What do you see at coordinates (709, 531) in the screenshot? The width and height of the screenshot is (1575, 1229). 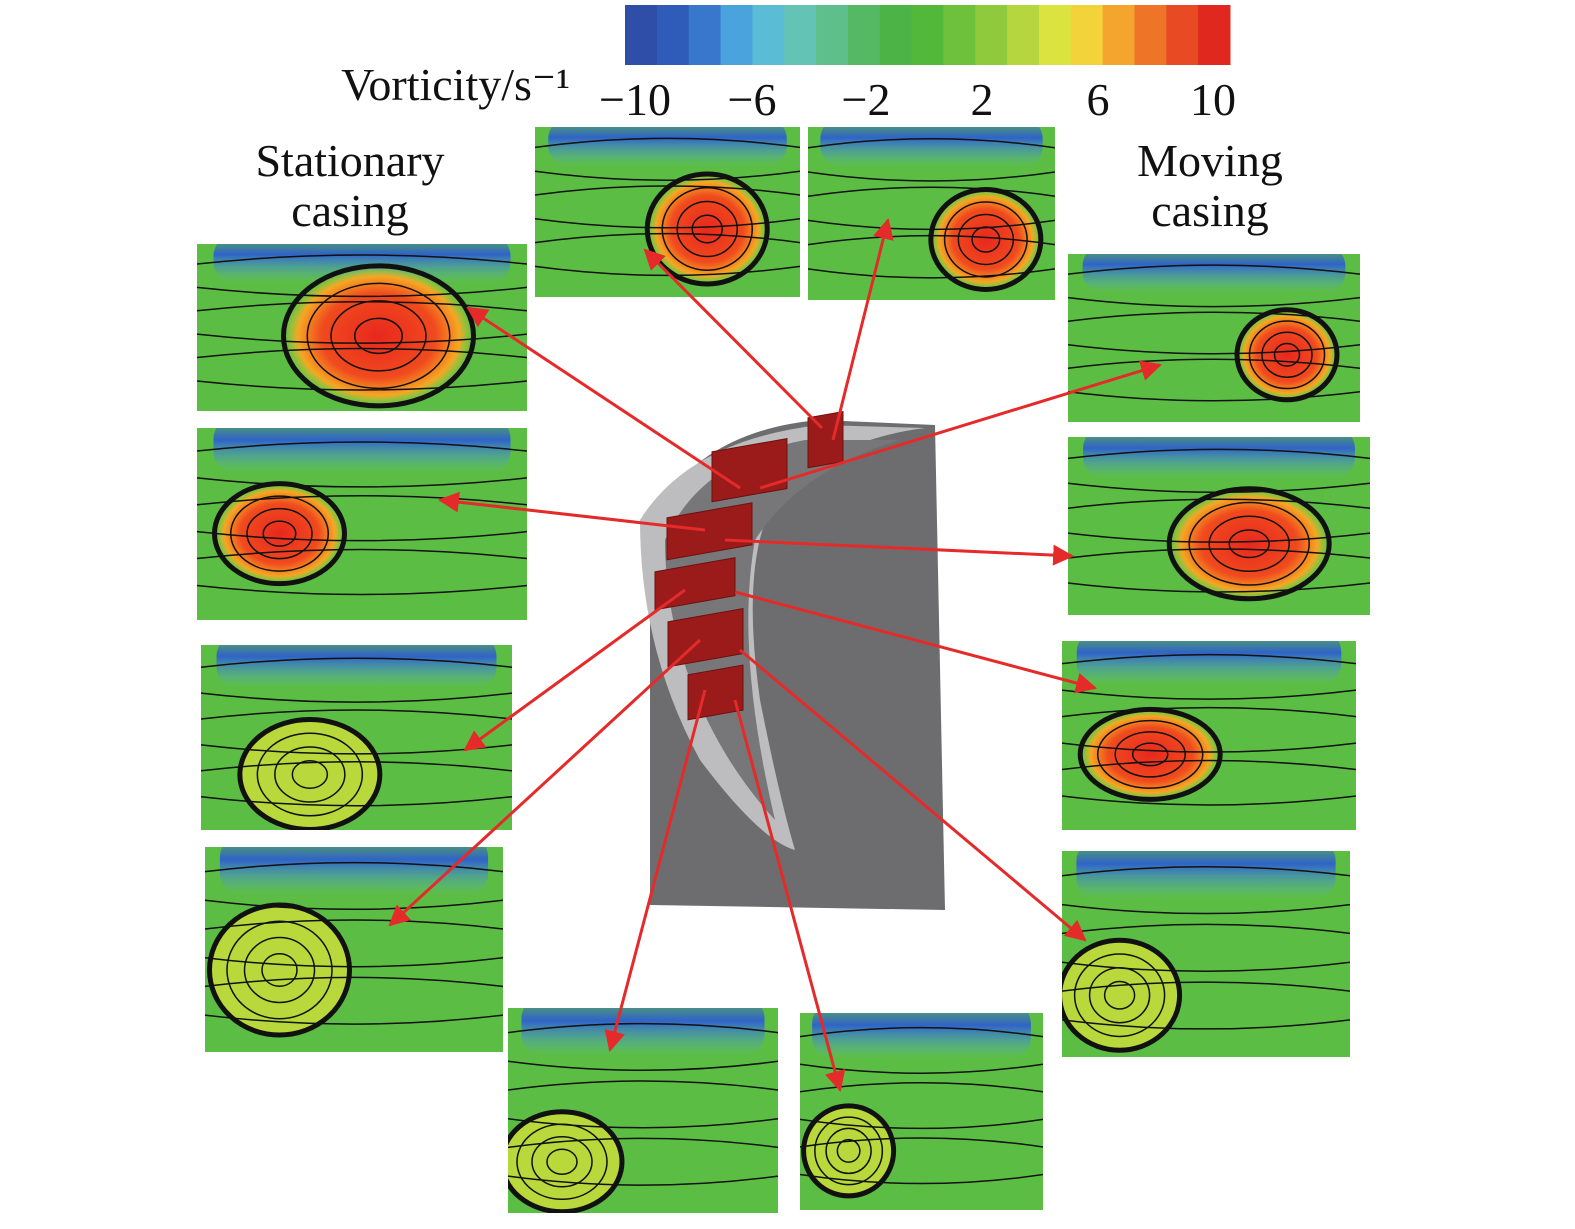 I see `measurement-plane` at bounding box center [709, 531].